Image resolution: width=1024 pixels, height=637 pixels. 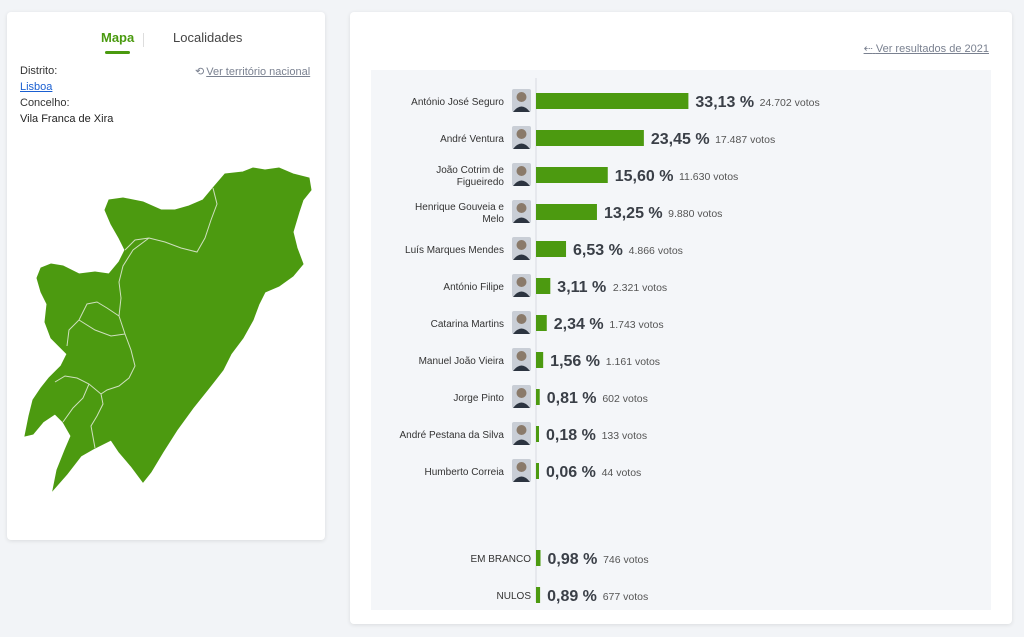 I want to click on tab-localidades: Localidades, so click(x=208, y=37).